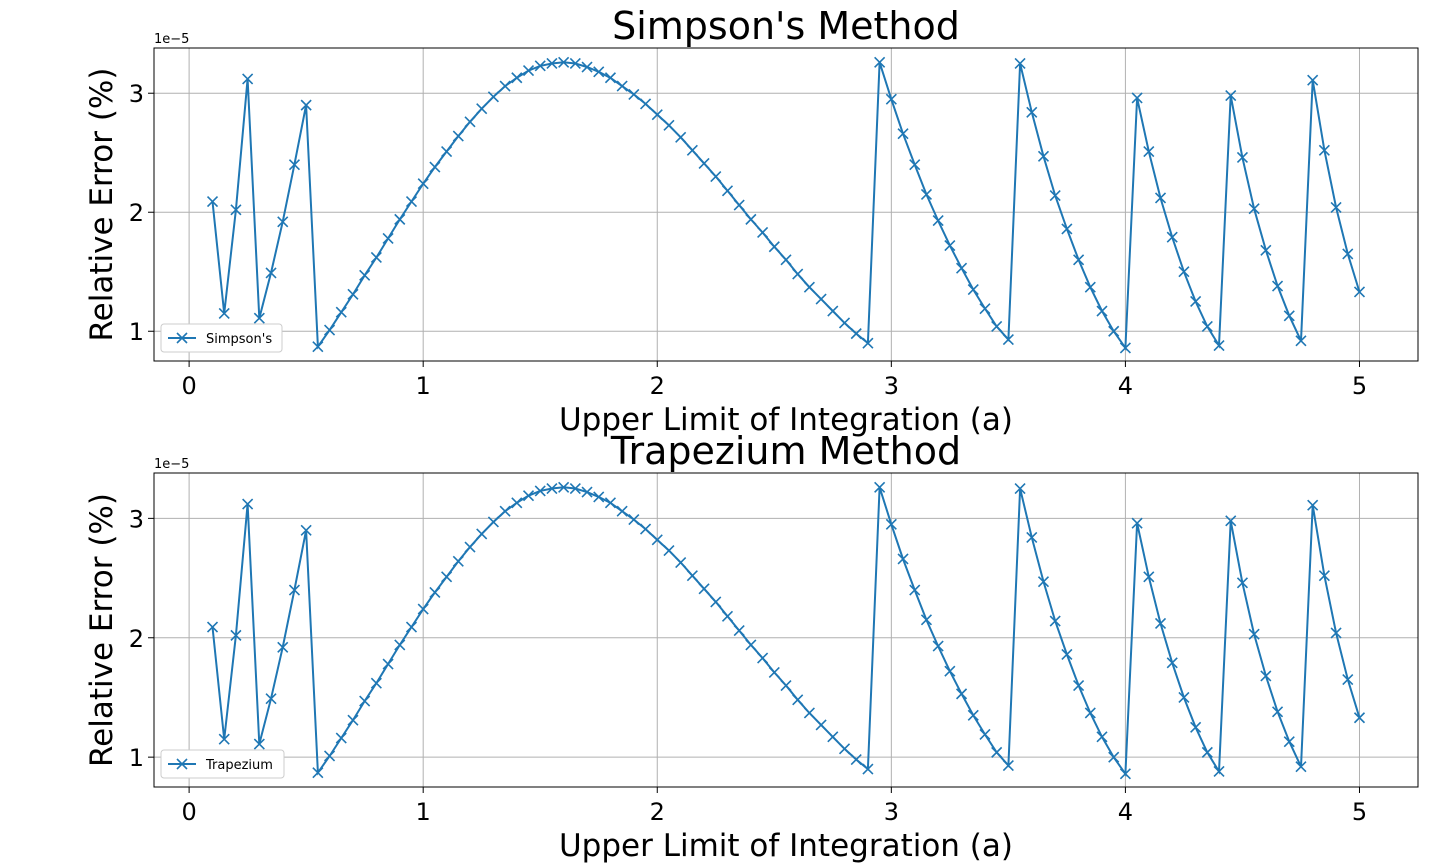 The height and width of the screenshot is (864, 1440). I want to click on y-tick-label: 1, so click(136, 332).